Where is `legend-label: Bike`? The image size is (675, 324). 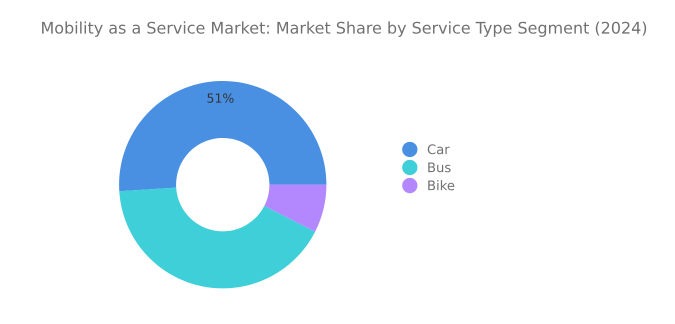
legend-label: Bike is located at coordinates (441, 185).